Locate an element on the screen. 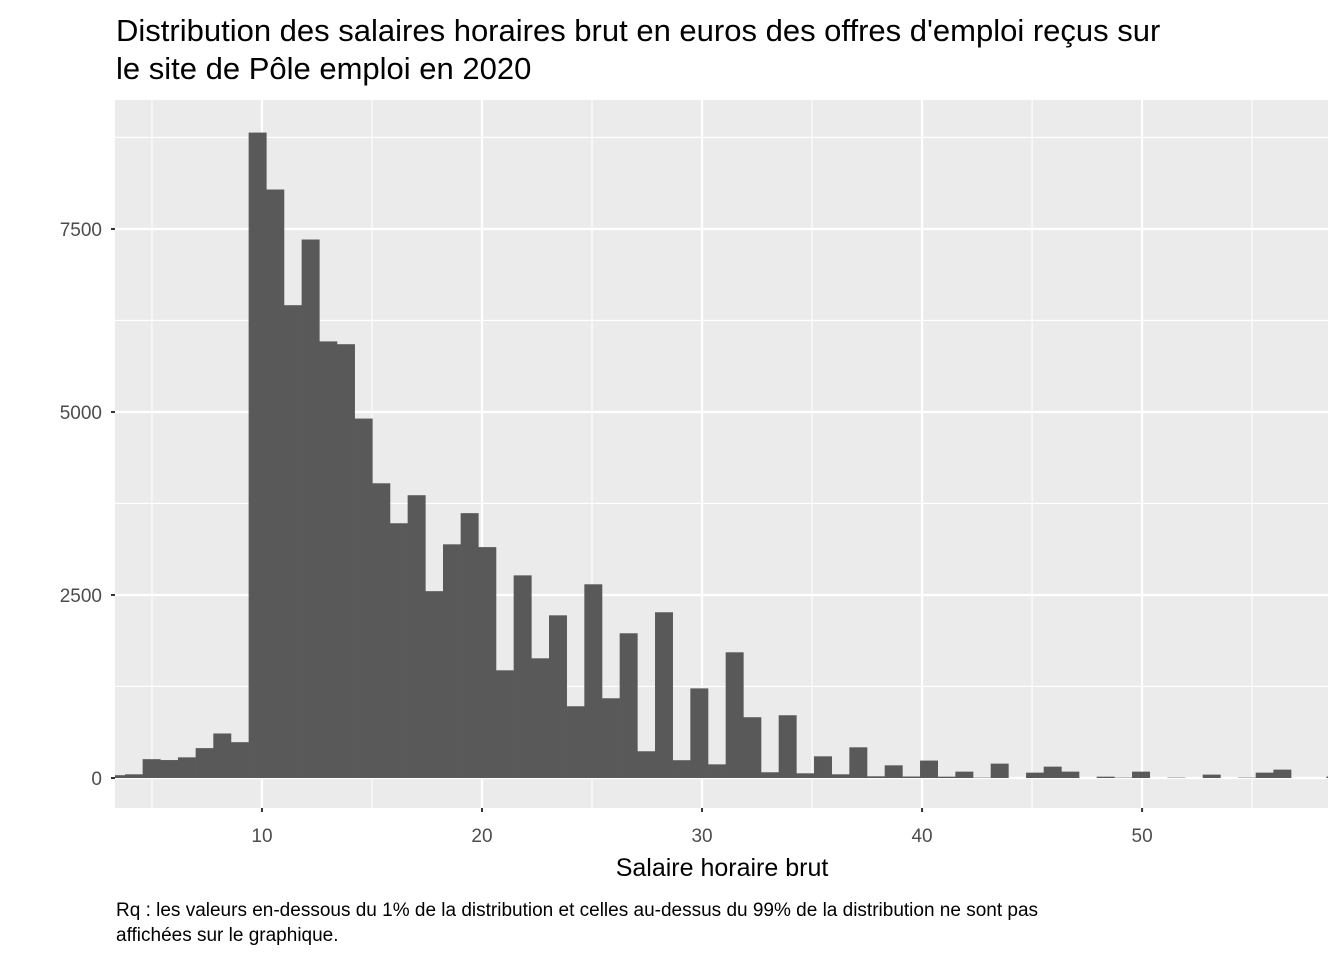 This screenshot has height=960, width=1344. x-axis-title: Salaire horaire brut is located at coordinates (722, 868).